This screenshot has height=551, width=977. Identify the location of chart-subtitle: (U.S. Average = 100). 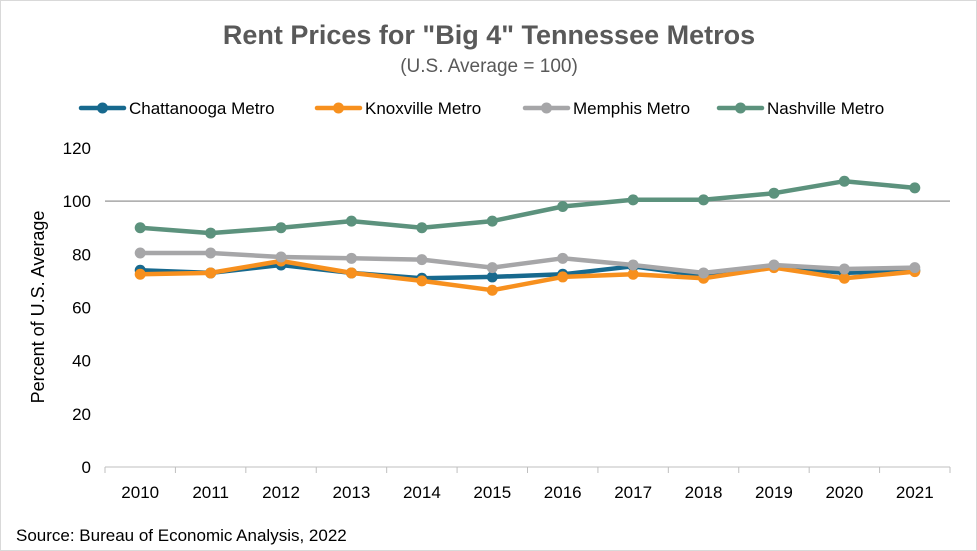
(489, 66).